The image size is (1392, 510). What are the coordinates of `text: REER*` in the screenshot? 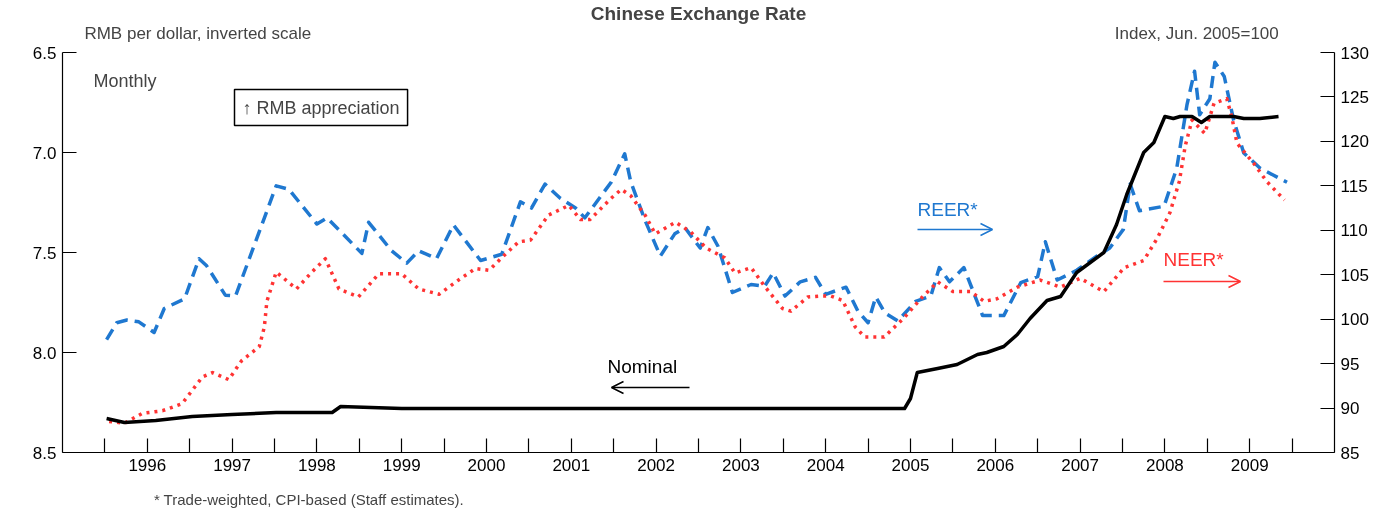 It's located at (948, 209).